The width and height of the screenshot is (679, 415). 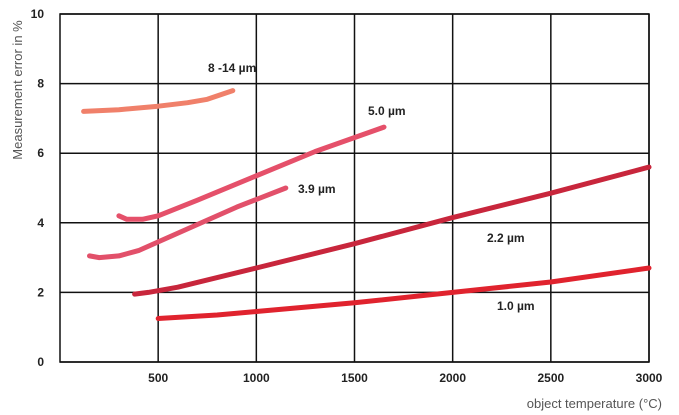 I want to click on y-tick-label: 8, so click(x=40, y=84).